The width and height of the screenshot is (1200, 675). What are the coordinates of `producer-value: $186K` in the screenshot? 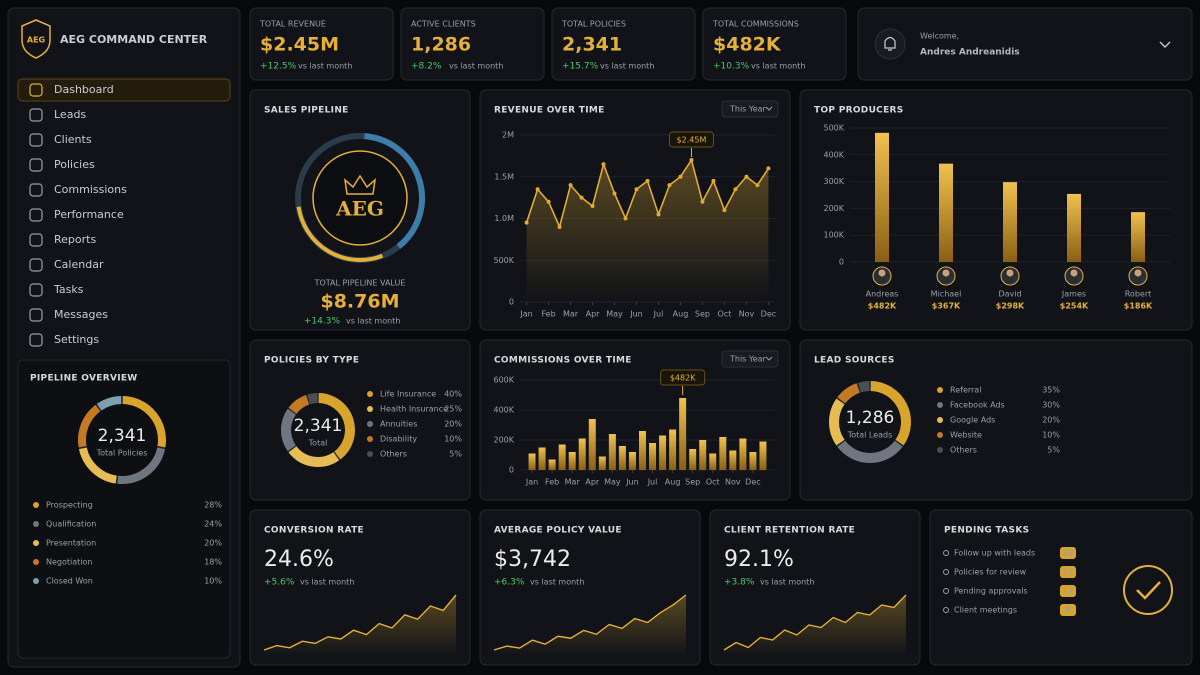 It's located at (1138, 306).